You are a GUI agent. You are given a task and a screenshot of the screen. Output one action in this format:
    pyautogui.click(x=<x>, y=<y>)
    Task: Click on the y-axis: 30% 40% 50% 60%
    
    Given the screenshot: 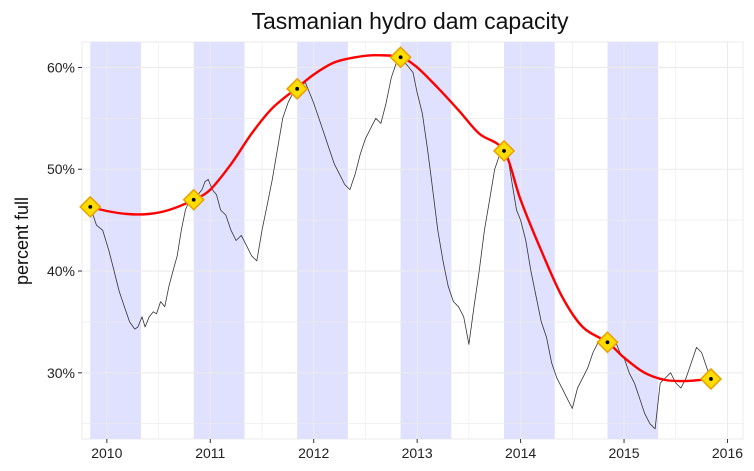 What is the action you would take?
    pyautogui.click(x=64, y=220)
    